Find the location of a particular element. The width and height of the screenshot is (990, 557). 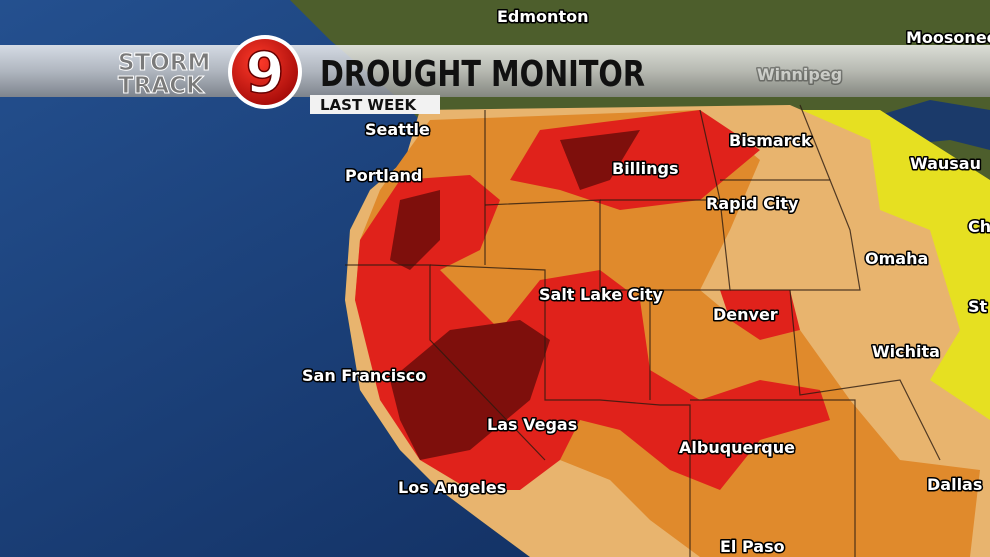

title: DROUGHT MONITOR is located at coordinates (482, 74).